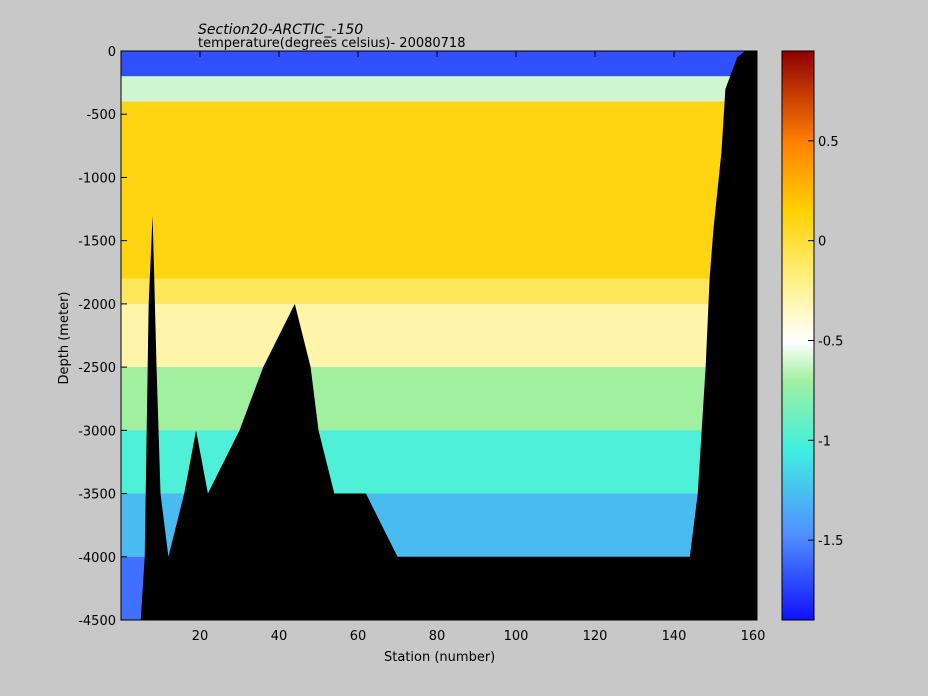  Describe the element at coordinates (830, 341) in the screenshot. I see `colorbar-tick-label: -0.5` at that location.